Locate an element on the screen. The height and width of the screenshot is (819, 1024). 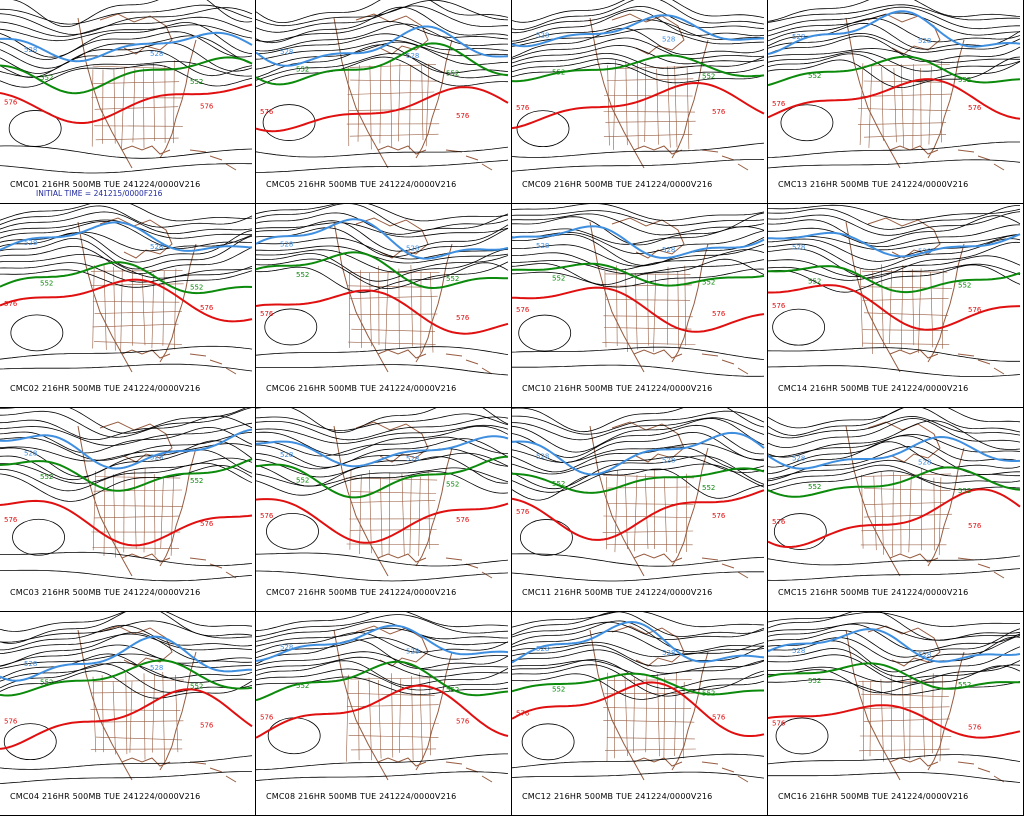
geography-lines is located at coordinates (669, 296).